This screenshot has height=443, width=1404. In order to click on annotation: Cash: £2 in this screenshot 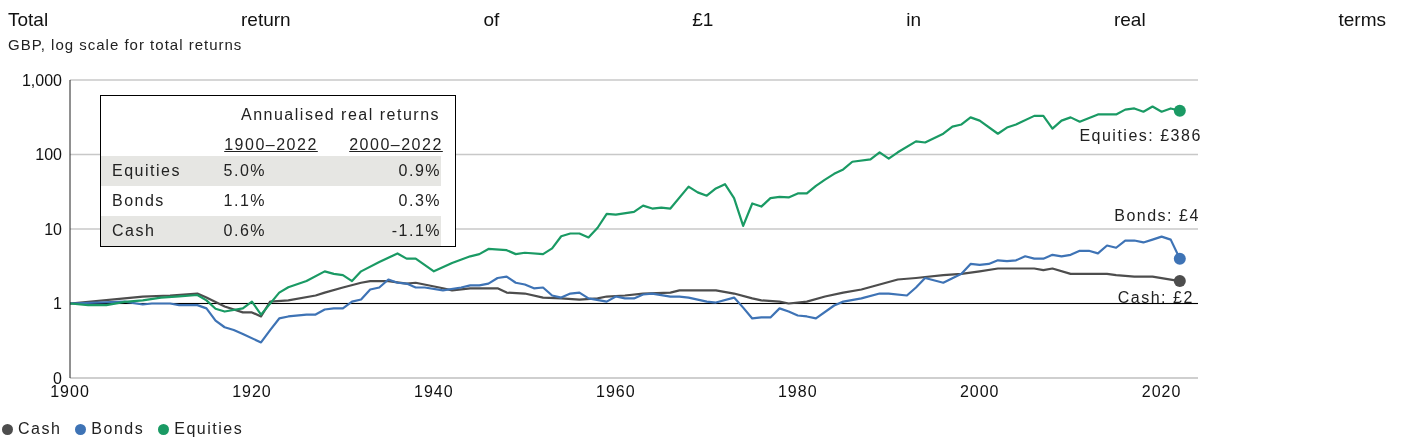, I will do `click(1155, 298)`.